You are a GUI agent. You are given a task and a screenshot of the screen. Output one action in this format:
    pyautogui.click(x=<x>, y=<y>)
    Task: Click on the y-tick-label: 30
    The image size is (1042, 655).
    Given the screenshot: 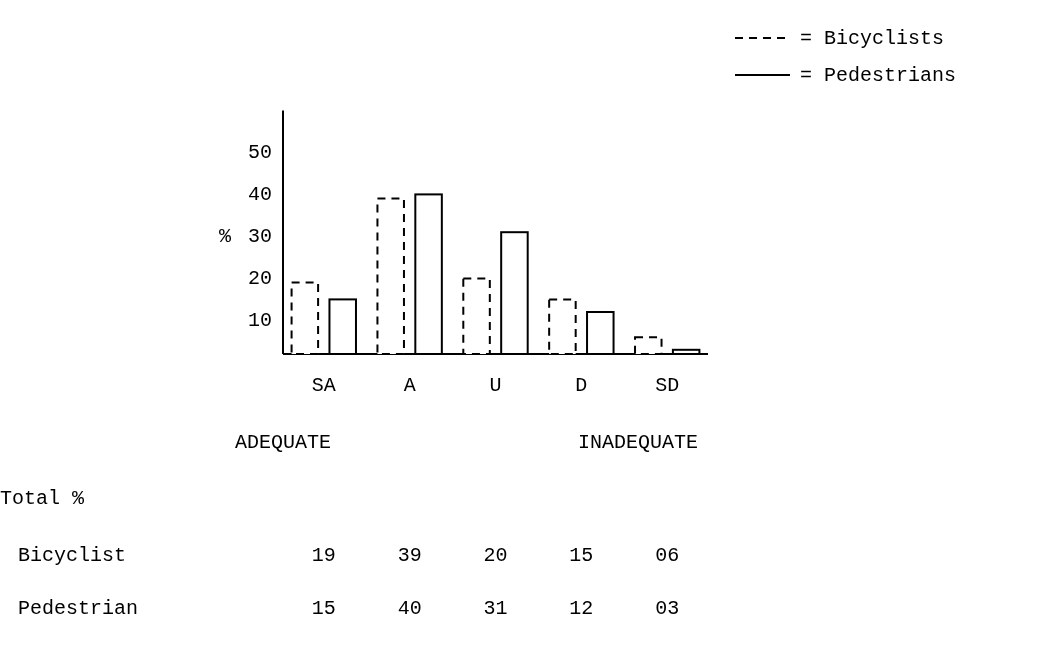 What is the action you would take?
    pyautogui.click(x=260, y=236)
    